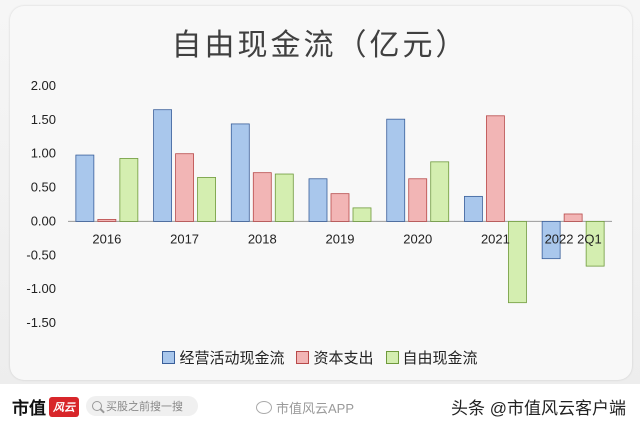  I want to click on y-tick-label: -1.00, so click(41, 288).